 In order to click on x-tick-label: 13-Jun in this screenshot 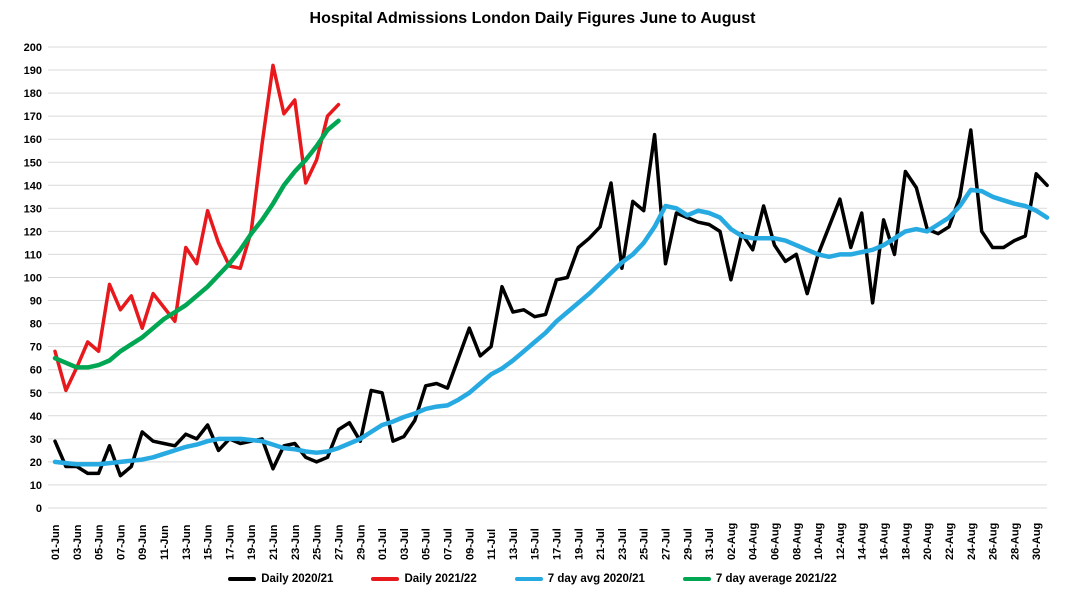, I will do `click(187, 542)`.